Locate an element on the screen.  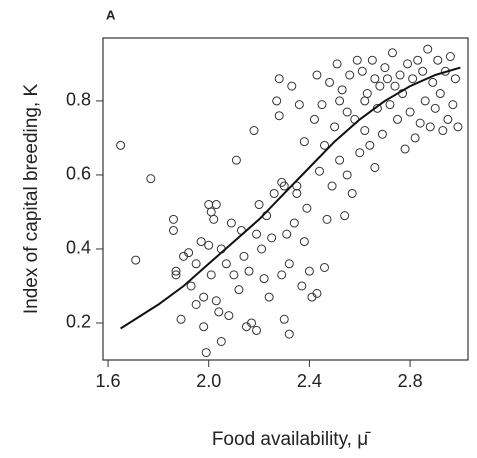
y-tick-label: 0.8 is located at coordinates (78, 100).